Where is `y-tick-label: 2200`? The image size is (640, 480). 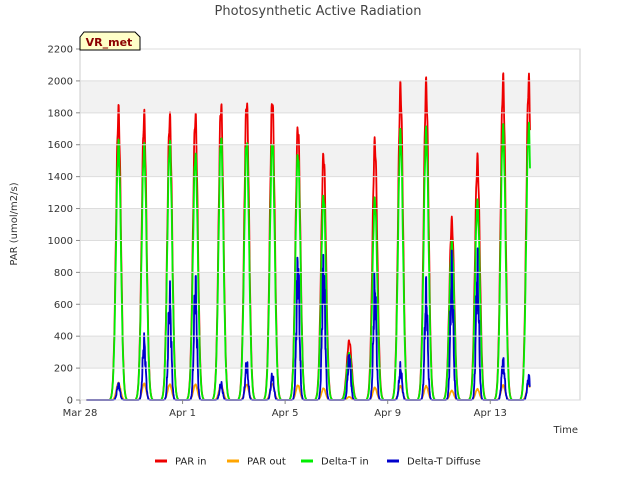
y-tick-label: 2200 is located at coordinates (60, 50).